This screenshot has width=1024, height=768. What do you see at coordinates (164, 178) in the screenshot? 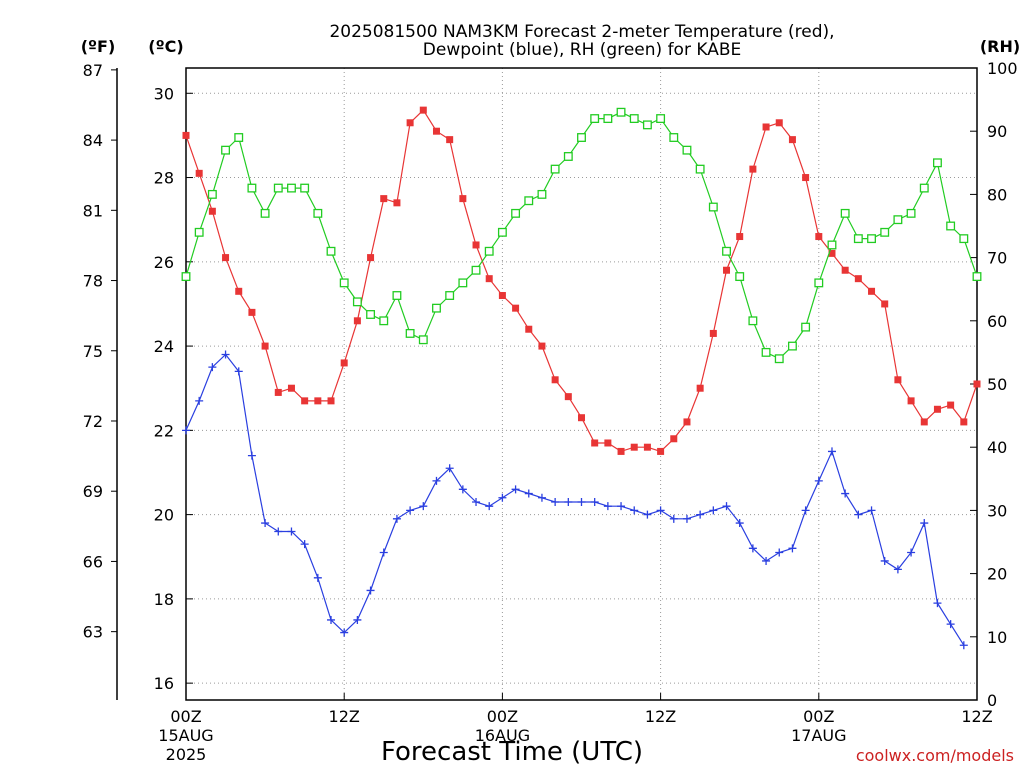
I see `celsius-tick-label: 28` at bounding box center [164, 178].